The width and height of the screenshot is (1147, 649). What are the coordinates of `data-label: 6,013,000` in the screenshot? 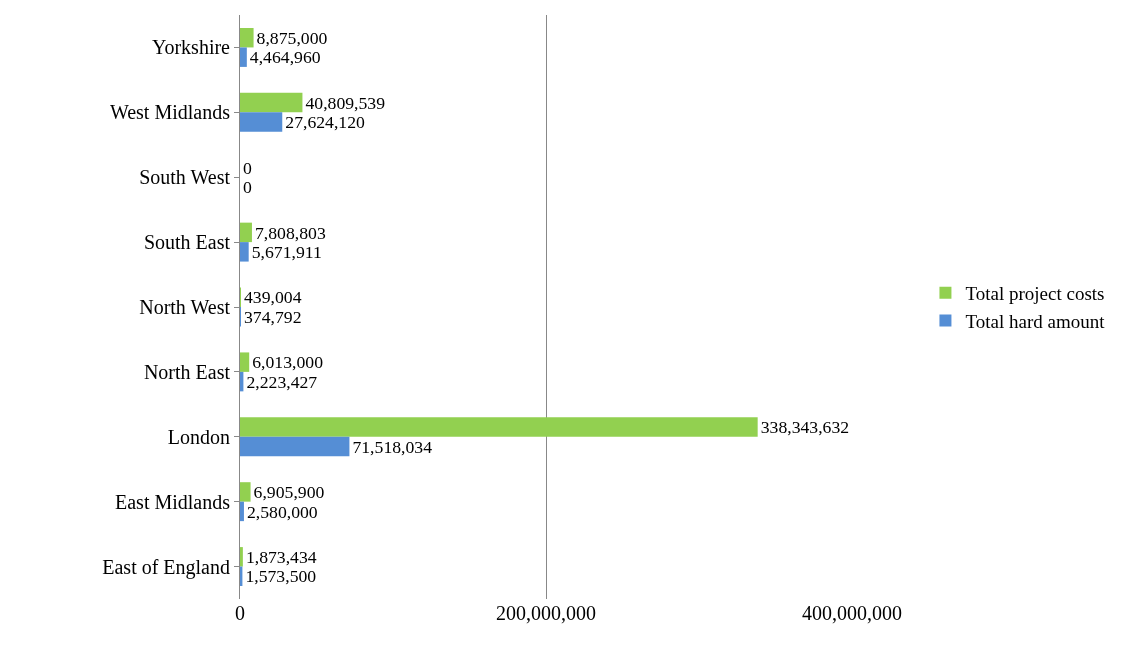 It's located at (288, 362).